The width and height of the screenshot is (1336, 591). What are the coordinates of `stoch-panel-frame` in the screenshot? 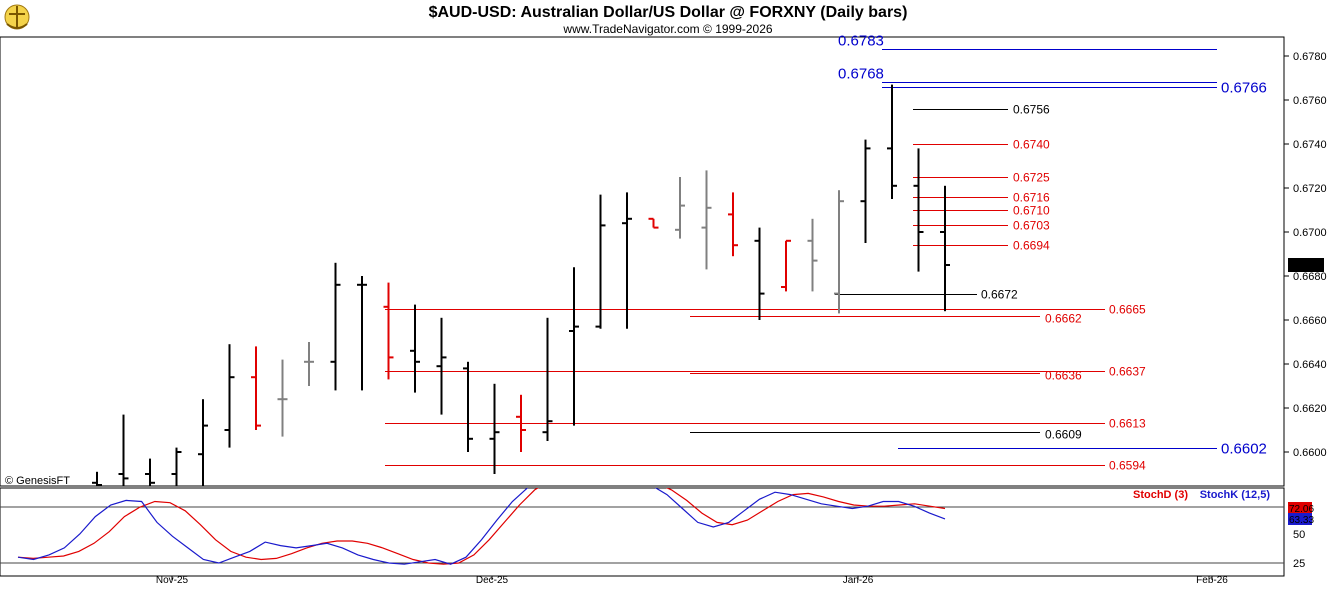 It's located at (642, 532).